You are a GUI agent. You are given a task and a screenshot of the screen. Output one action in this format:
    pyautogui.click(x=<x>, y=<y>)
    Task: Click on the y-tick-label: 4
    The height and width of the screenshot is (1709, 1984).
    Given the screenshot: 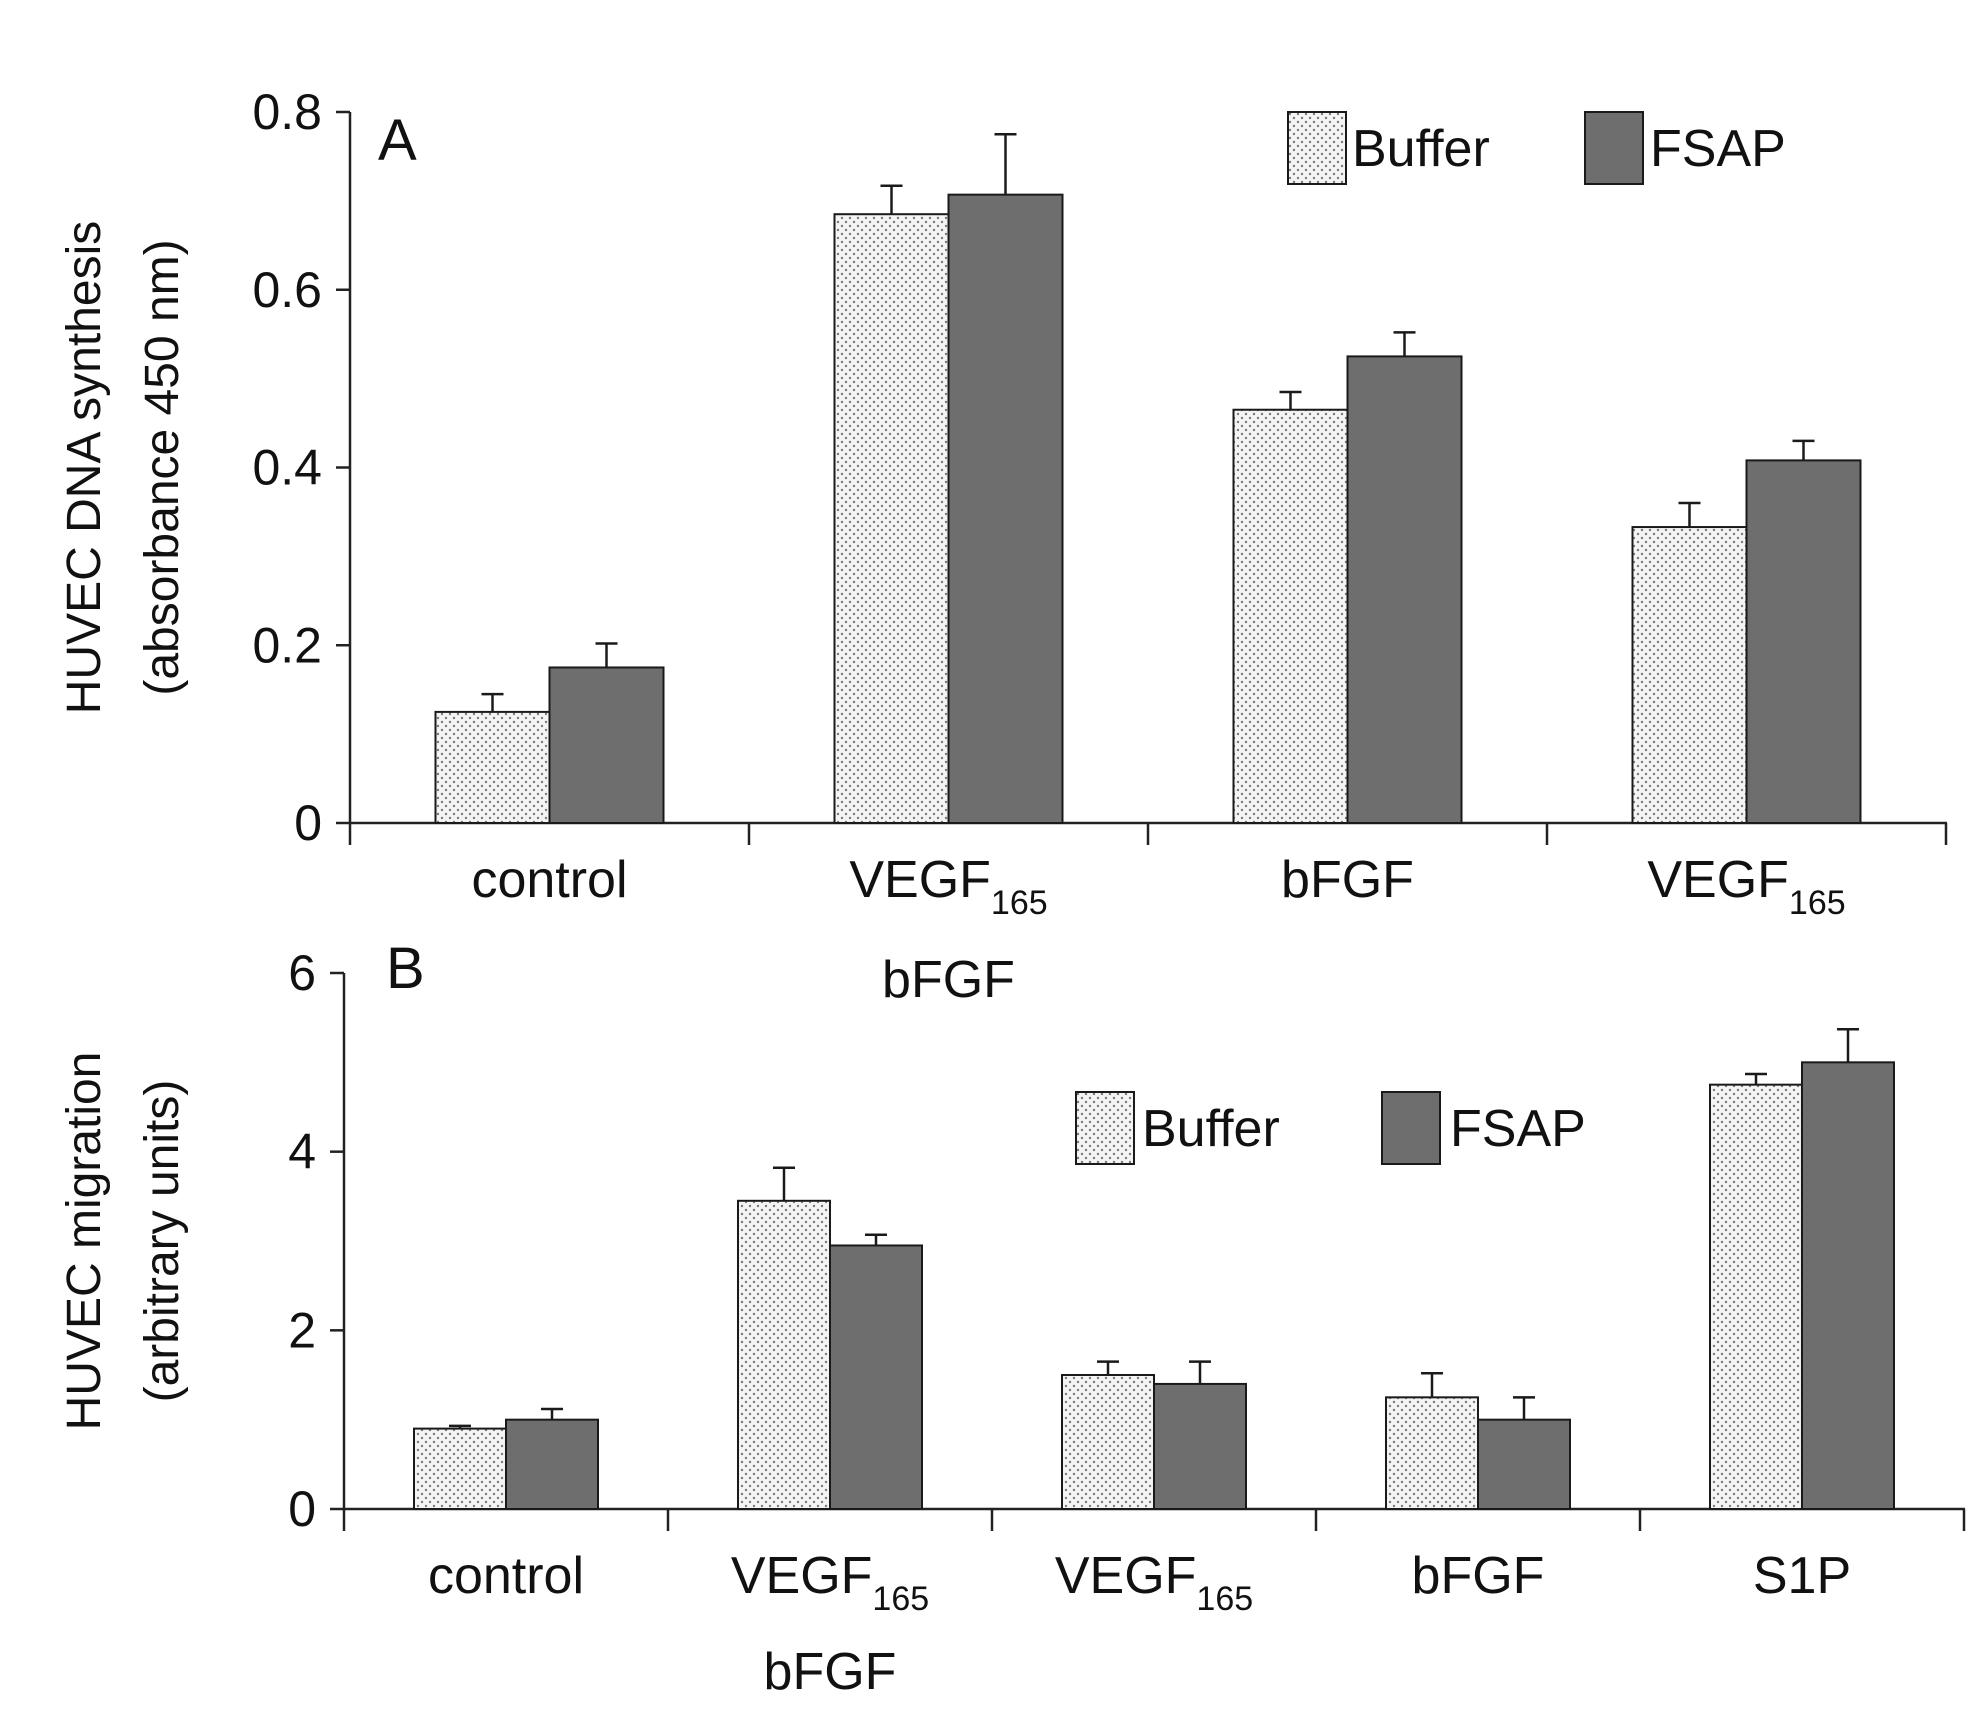 What is the action you would take?
    pyautogui.click(x=302, y=1152)
    